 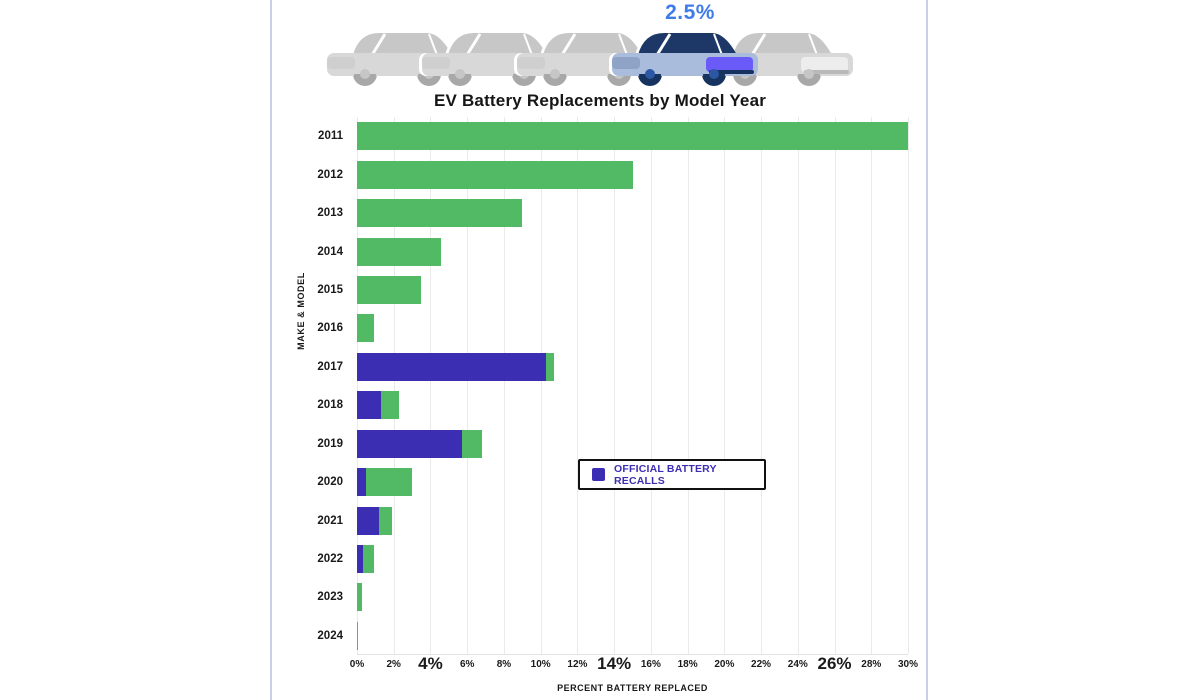 What do you see at coordinates (330, 482) in the screenshot?
I see `year-label: 2020` at bounding box center [330, 482].